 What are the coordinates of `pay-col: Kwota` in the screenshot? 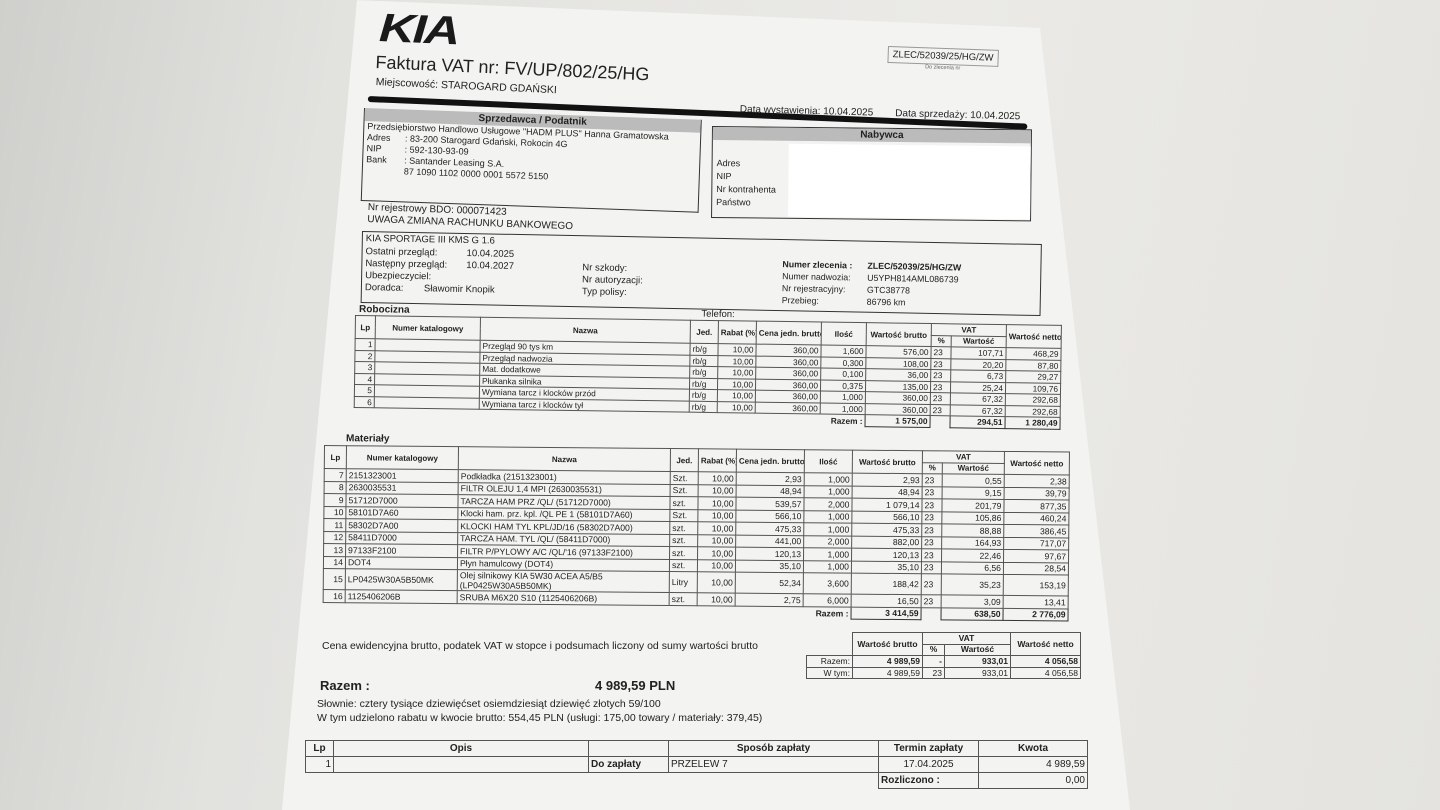 It's located at (1033, 748).